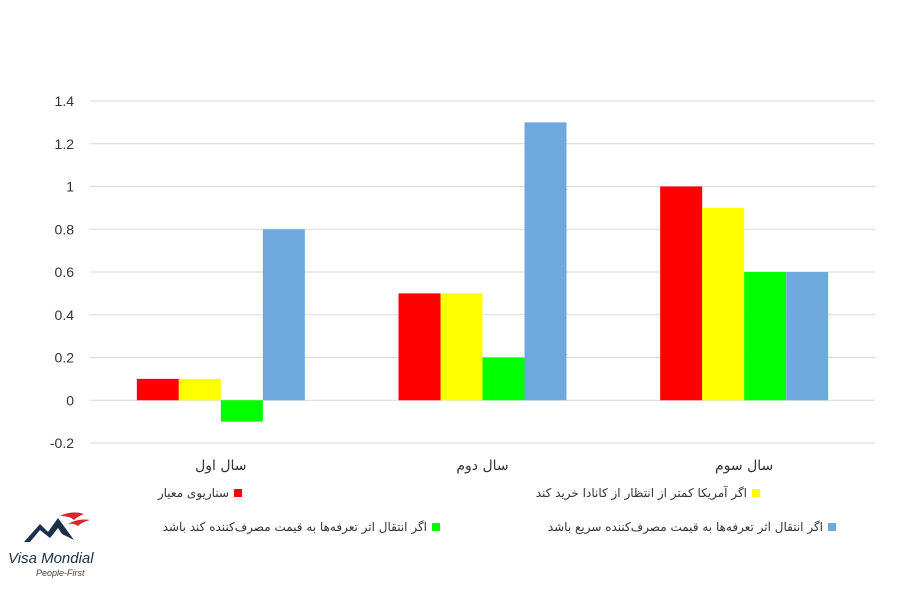  I want to click on visa-mondial-logo: Visa Mondial People-First, so click(58, 546).